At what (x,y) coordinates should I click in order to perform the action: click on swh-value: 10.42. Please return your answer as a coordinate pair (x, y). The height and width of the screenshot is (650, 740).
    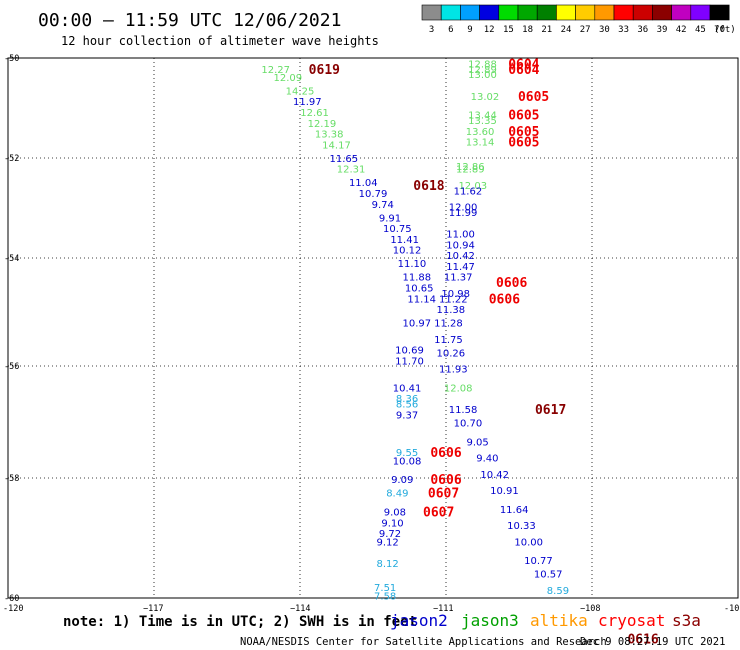
    Looking at the image, I should click on (460, 256).